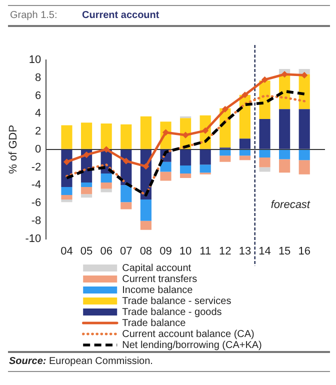 The height and width of the screenshot is (385, 336). I want to click on legend-label: Net lending/borrowing (CA+KA), so click(192, 345).